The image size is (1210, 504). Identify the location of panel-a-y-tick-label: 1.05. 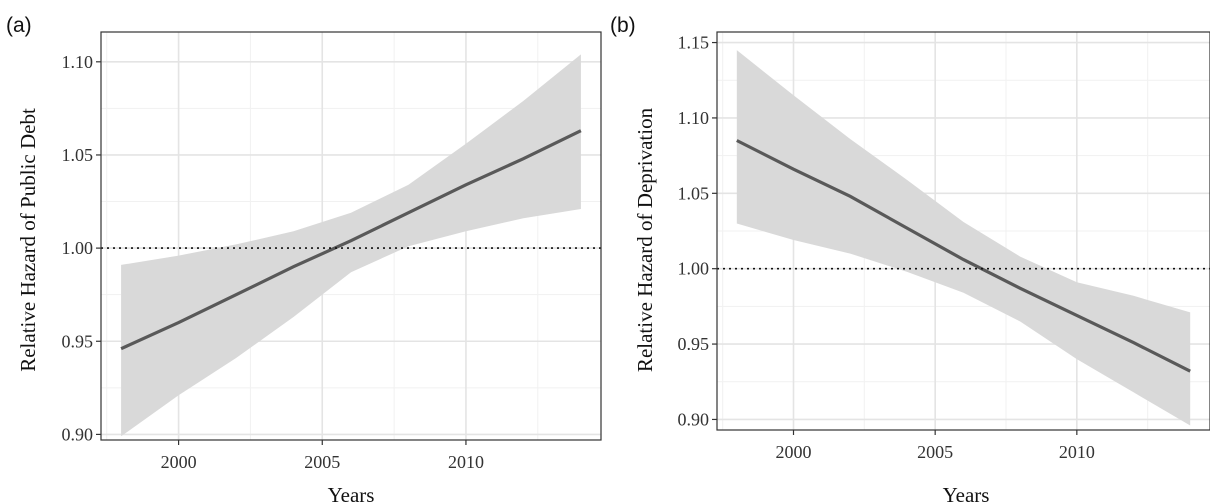
(78, 155).